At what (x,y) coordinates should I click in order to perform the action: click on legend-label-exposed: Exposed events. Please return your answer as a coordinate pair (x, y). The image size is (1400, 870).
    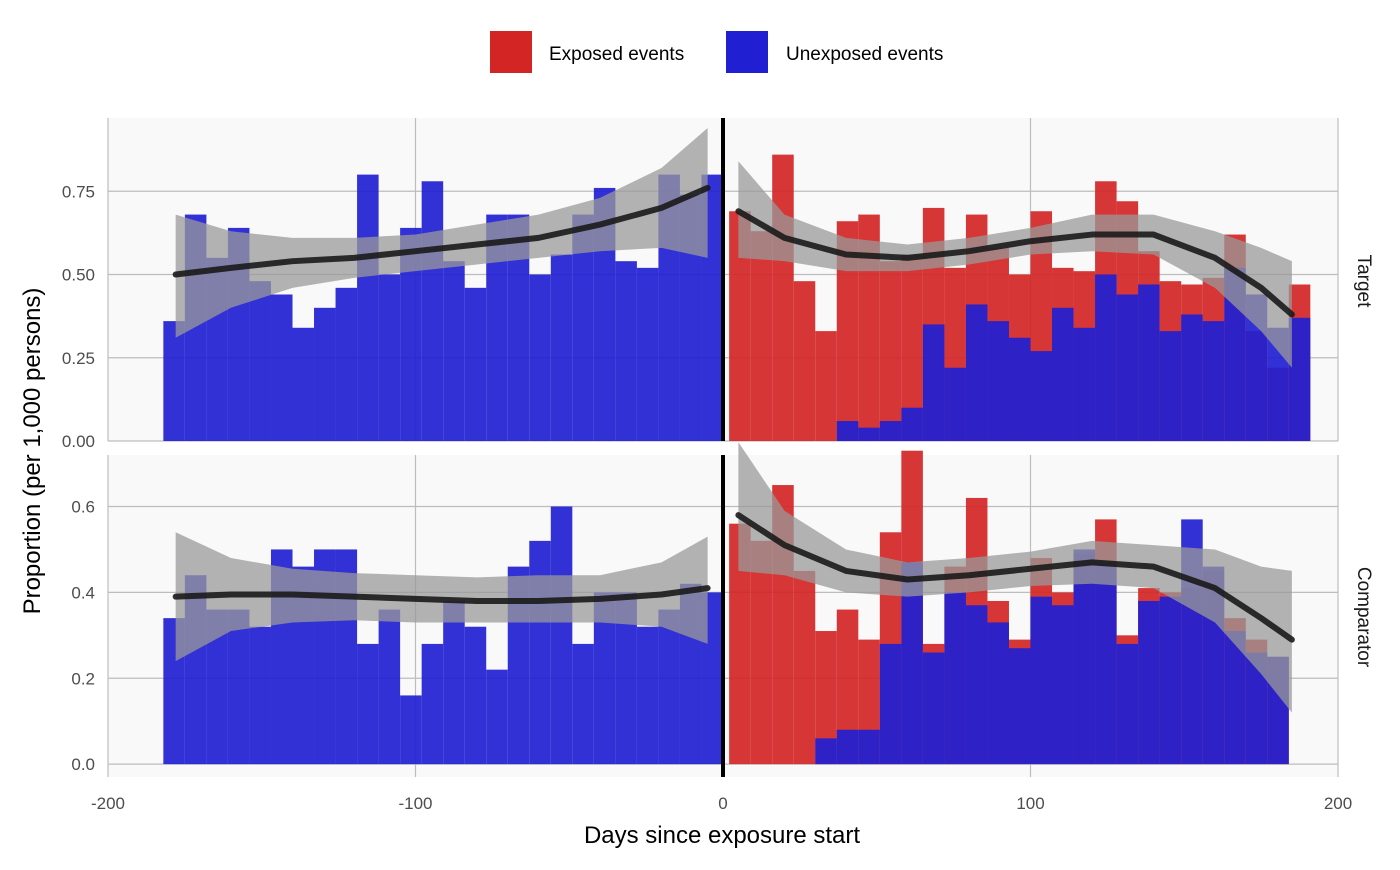
    Looking at the image, I should click on (616, 54).